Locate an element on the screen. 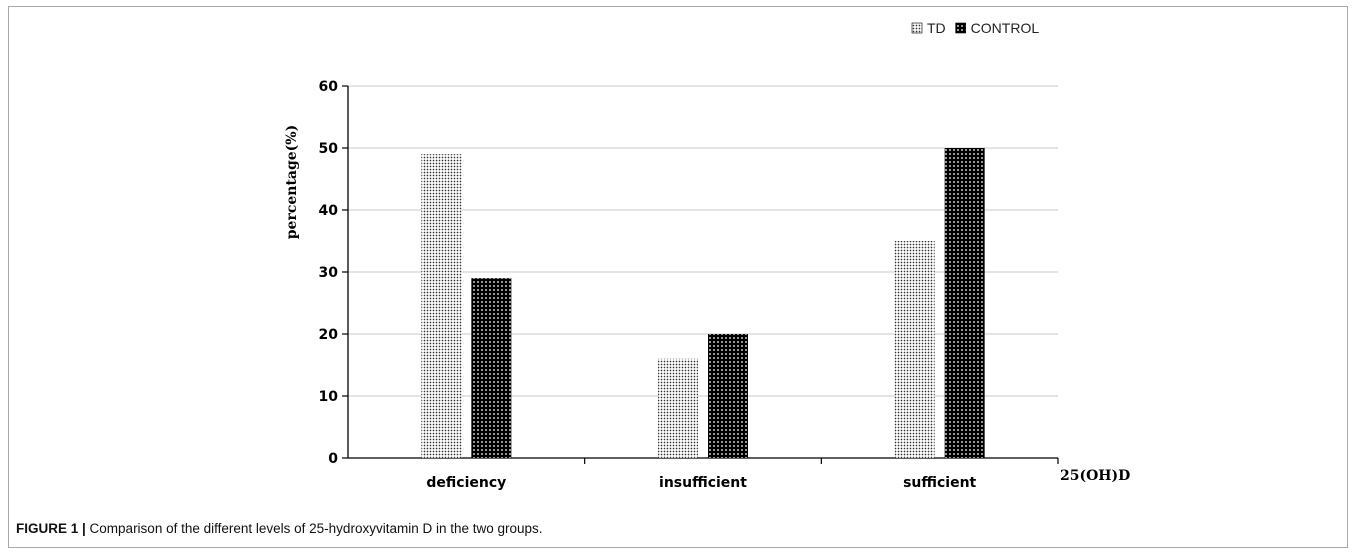 The width and height of the screenshot is (1357, 558). bar-control-deficiency is located at coordinates (491, 368).